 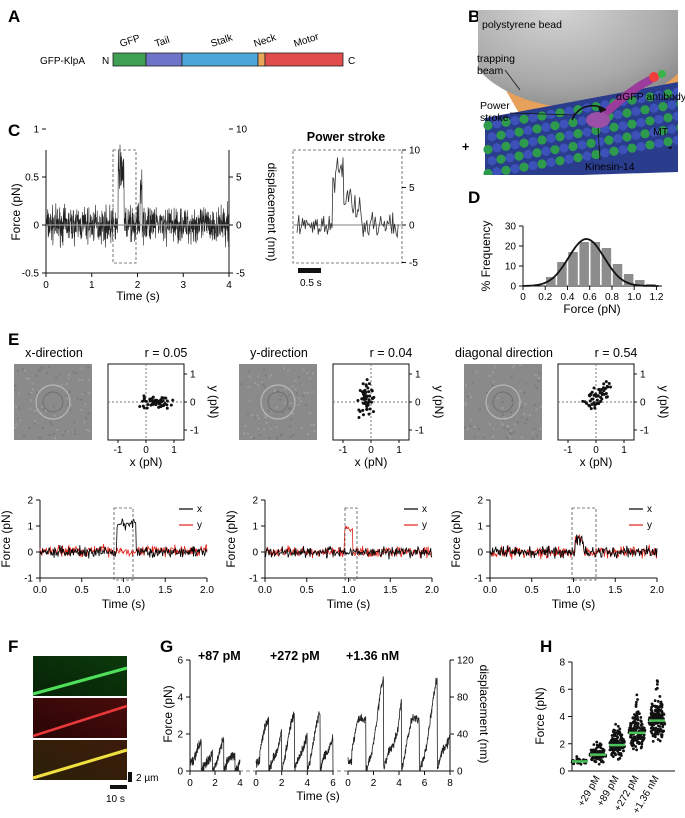 What do you see at coordinates (413, 263) in the screenshot?
I see `inset-ytick-label: -5` at bounding box center [413, 263].